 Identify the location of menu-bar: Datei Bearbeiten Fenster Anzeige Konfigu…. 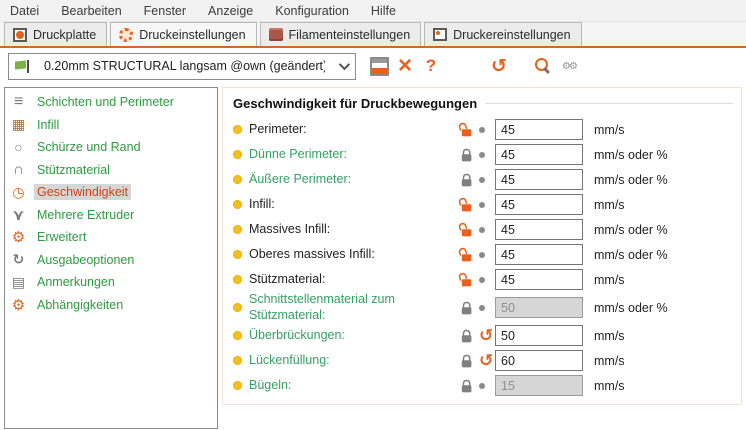
(373, 11).